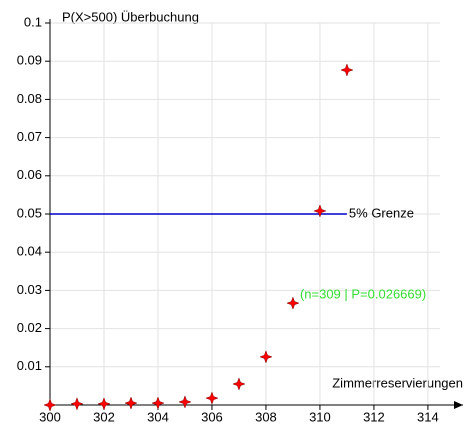 This screenshot has width=473, height=424. Describe the element at coordinates (29, 251) in the screenshot. I see `y-tick-label: 0.04` at that location.